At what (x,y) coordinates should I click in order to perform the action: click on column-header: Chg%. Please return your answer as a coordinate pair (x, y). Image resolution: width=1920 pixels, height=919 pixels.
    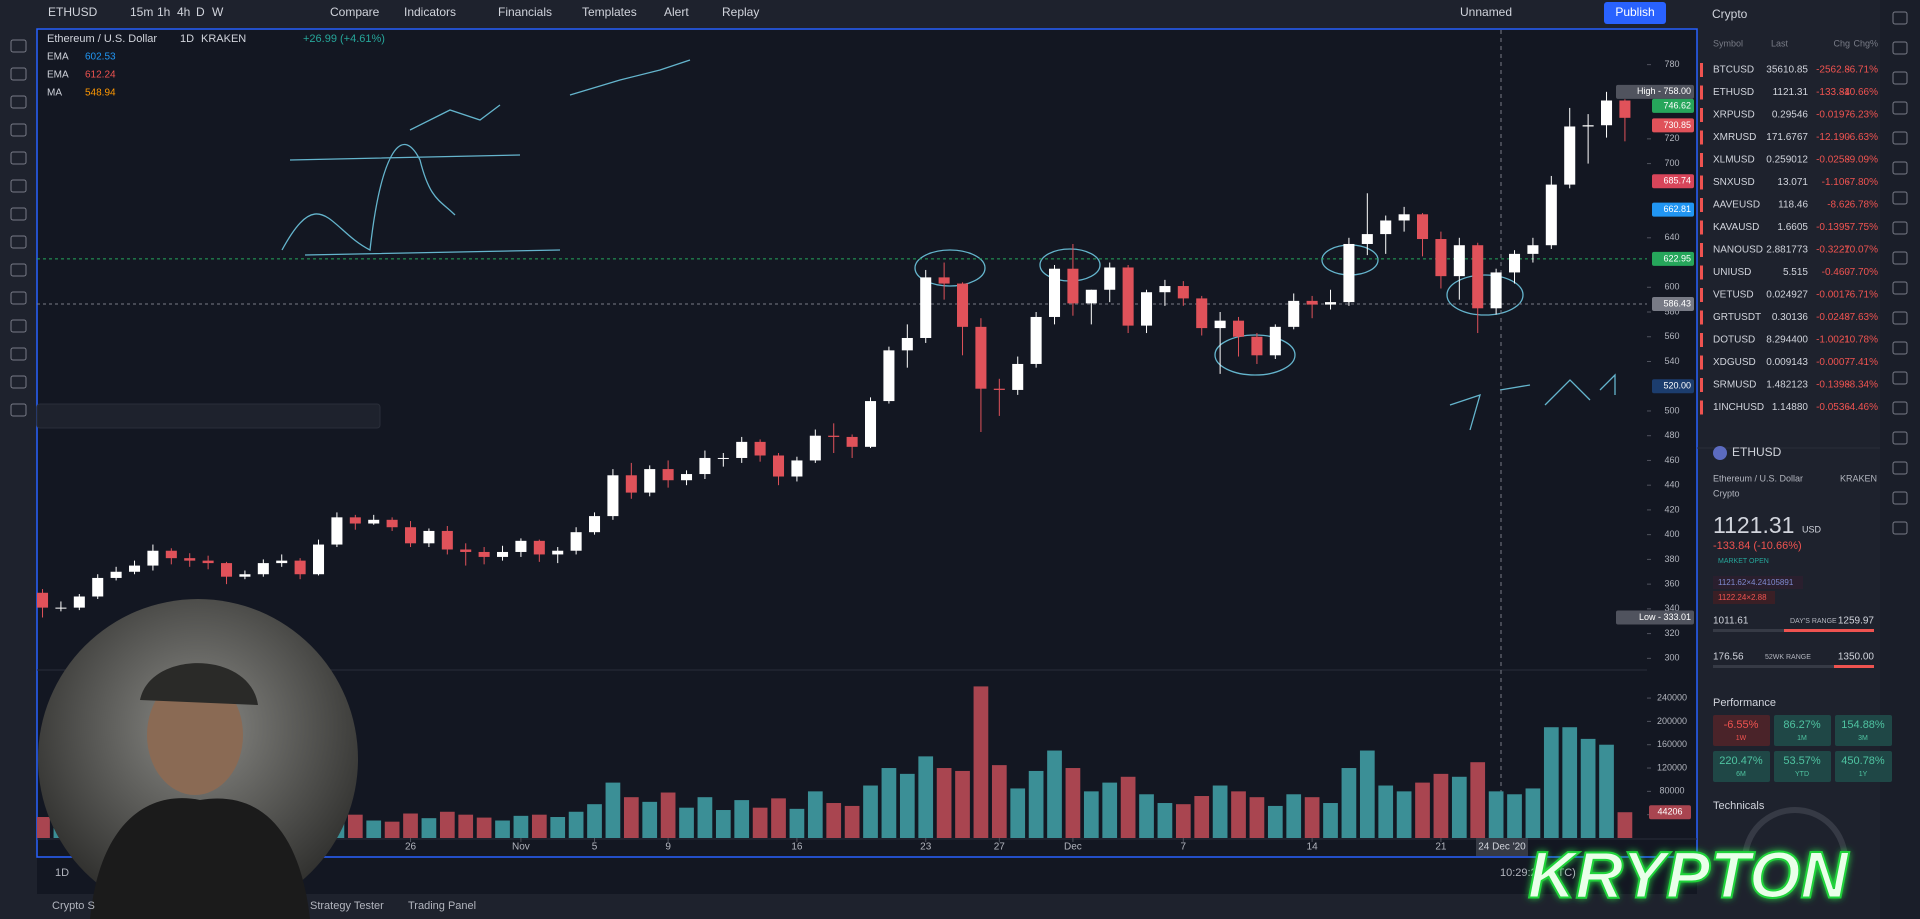
    Looking at the image, I should click on (1865, 43).